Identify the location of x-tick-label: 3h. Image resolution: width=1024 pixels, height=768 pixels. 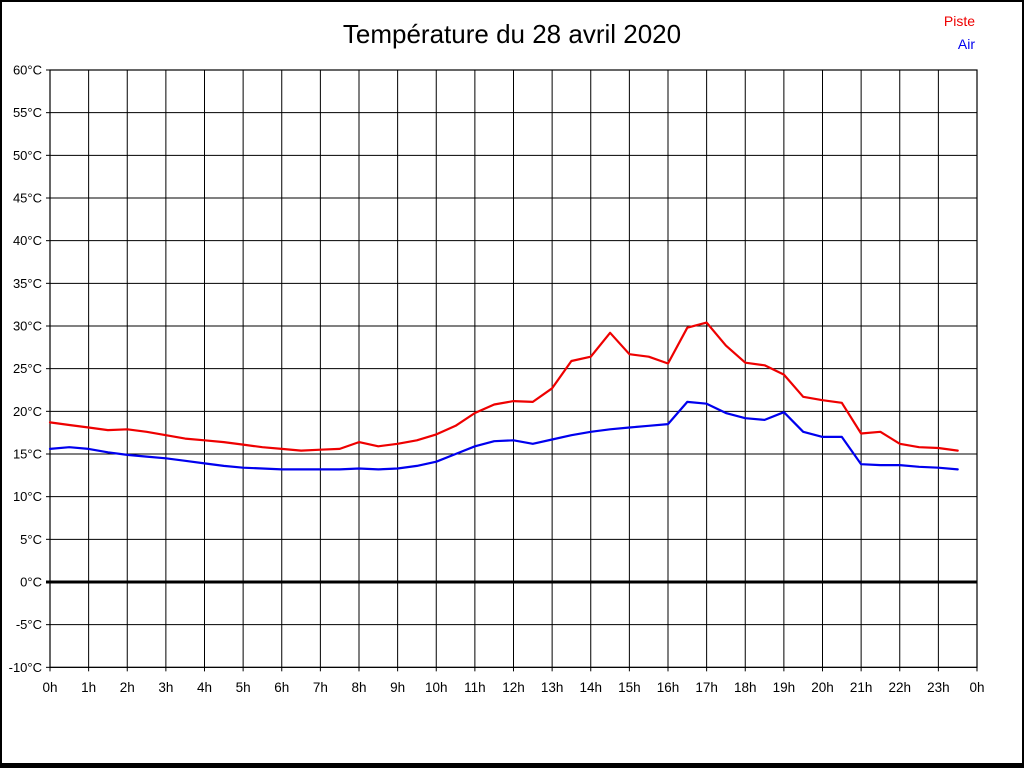
(165, 687).